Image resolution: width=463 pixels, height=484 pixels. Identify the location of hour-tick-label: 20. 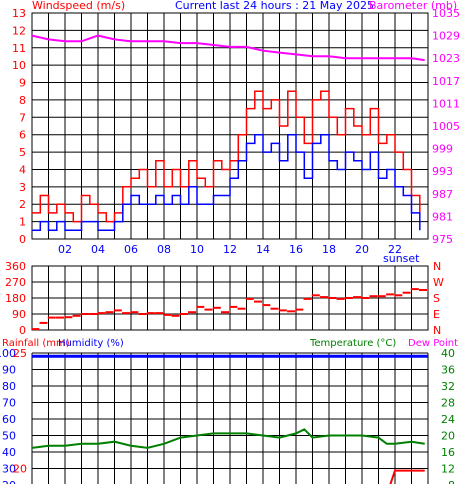
(362, 249).